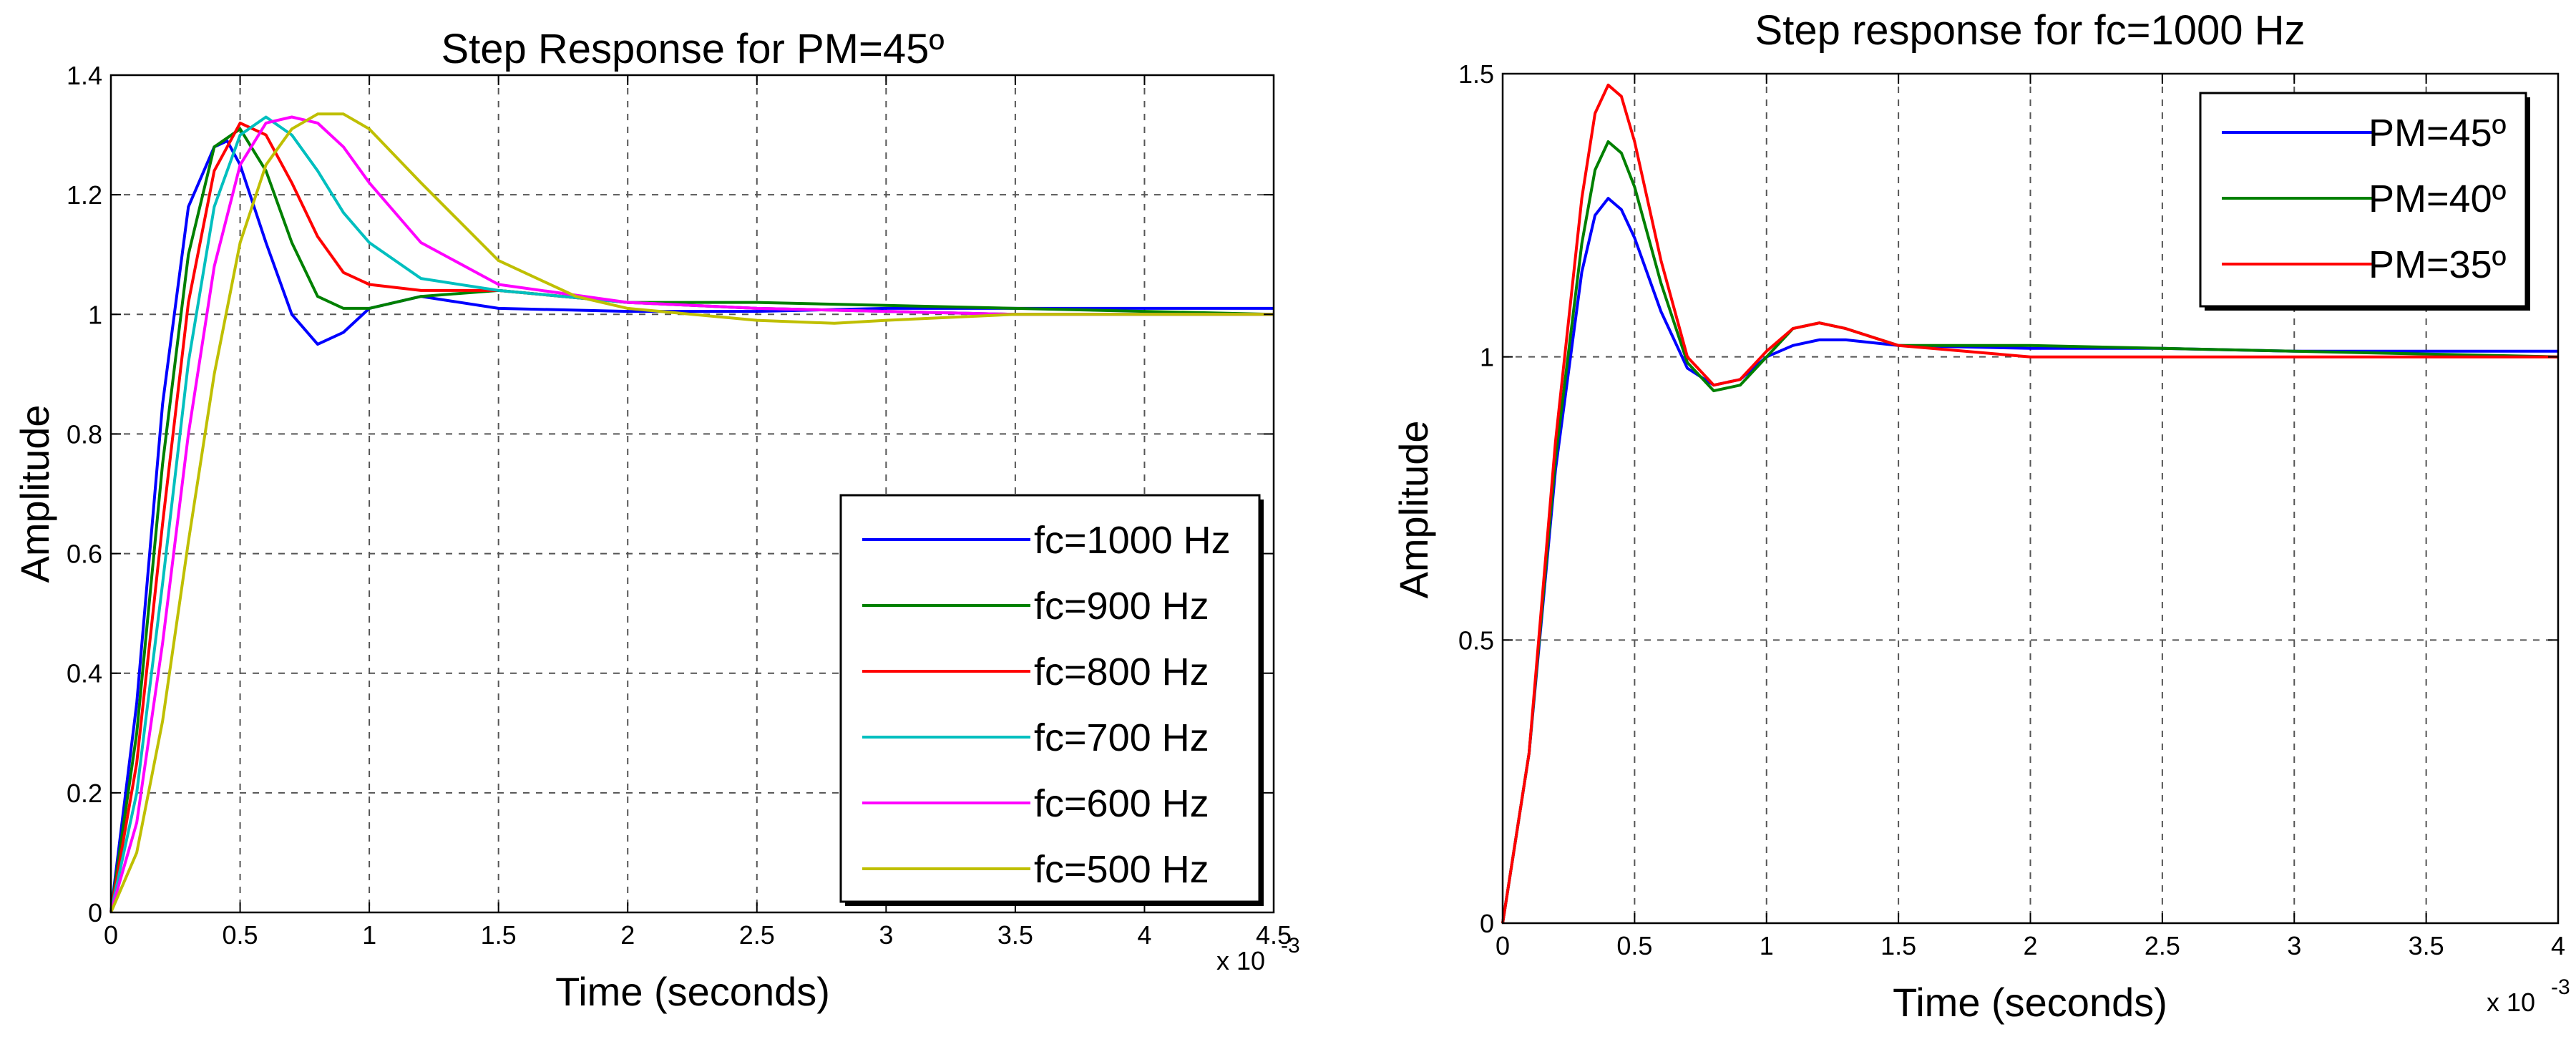  Describe the element at coordinates (84, 75) in the screenshot. I see `y-tick-label: 1.4` at that location.